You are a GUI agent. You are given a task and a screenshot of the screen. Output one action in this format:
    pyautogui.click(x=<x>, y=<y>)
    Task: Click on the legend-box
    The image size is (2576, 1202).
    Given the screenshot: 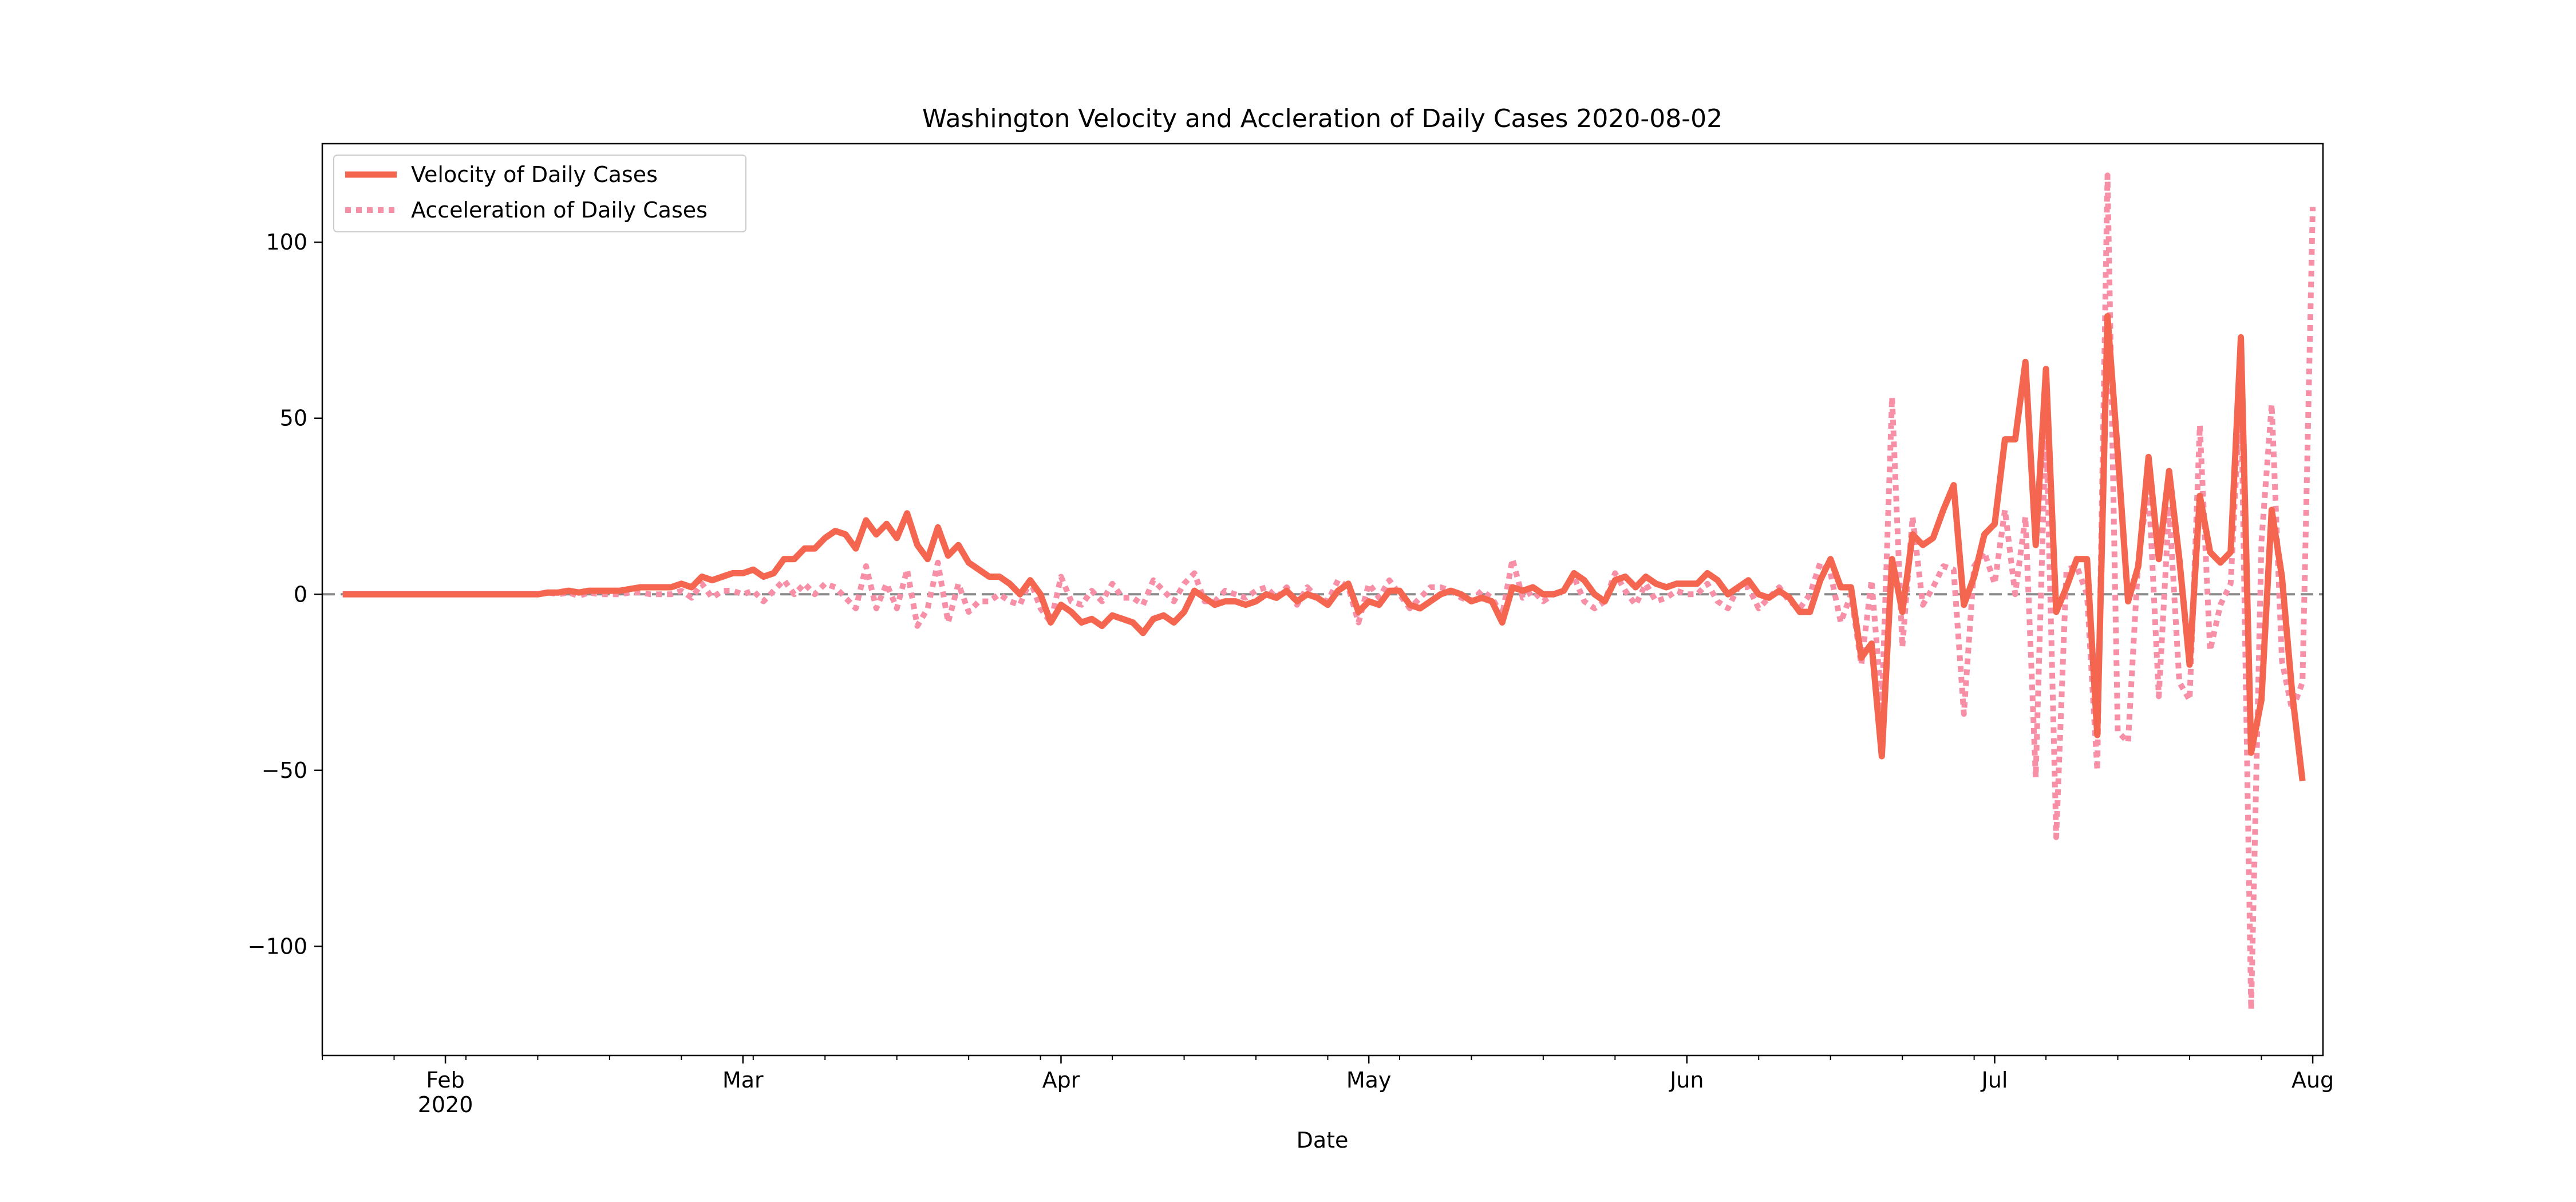 What is the action you would take?
    pyautogui.click(x=539, y=193)
    